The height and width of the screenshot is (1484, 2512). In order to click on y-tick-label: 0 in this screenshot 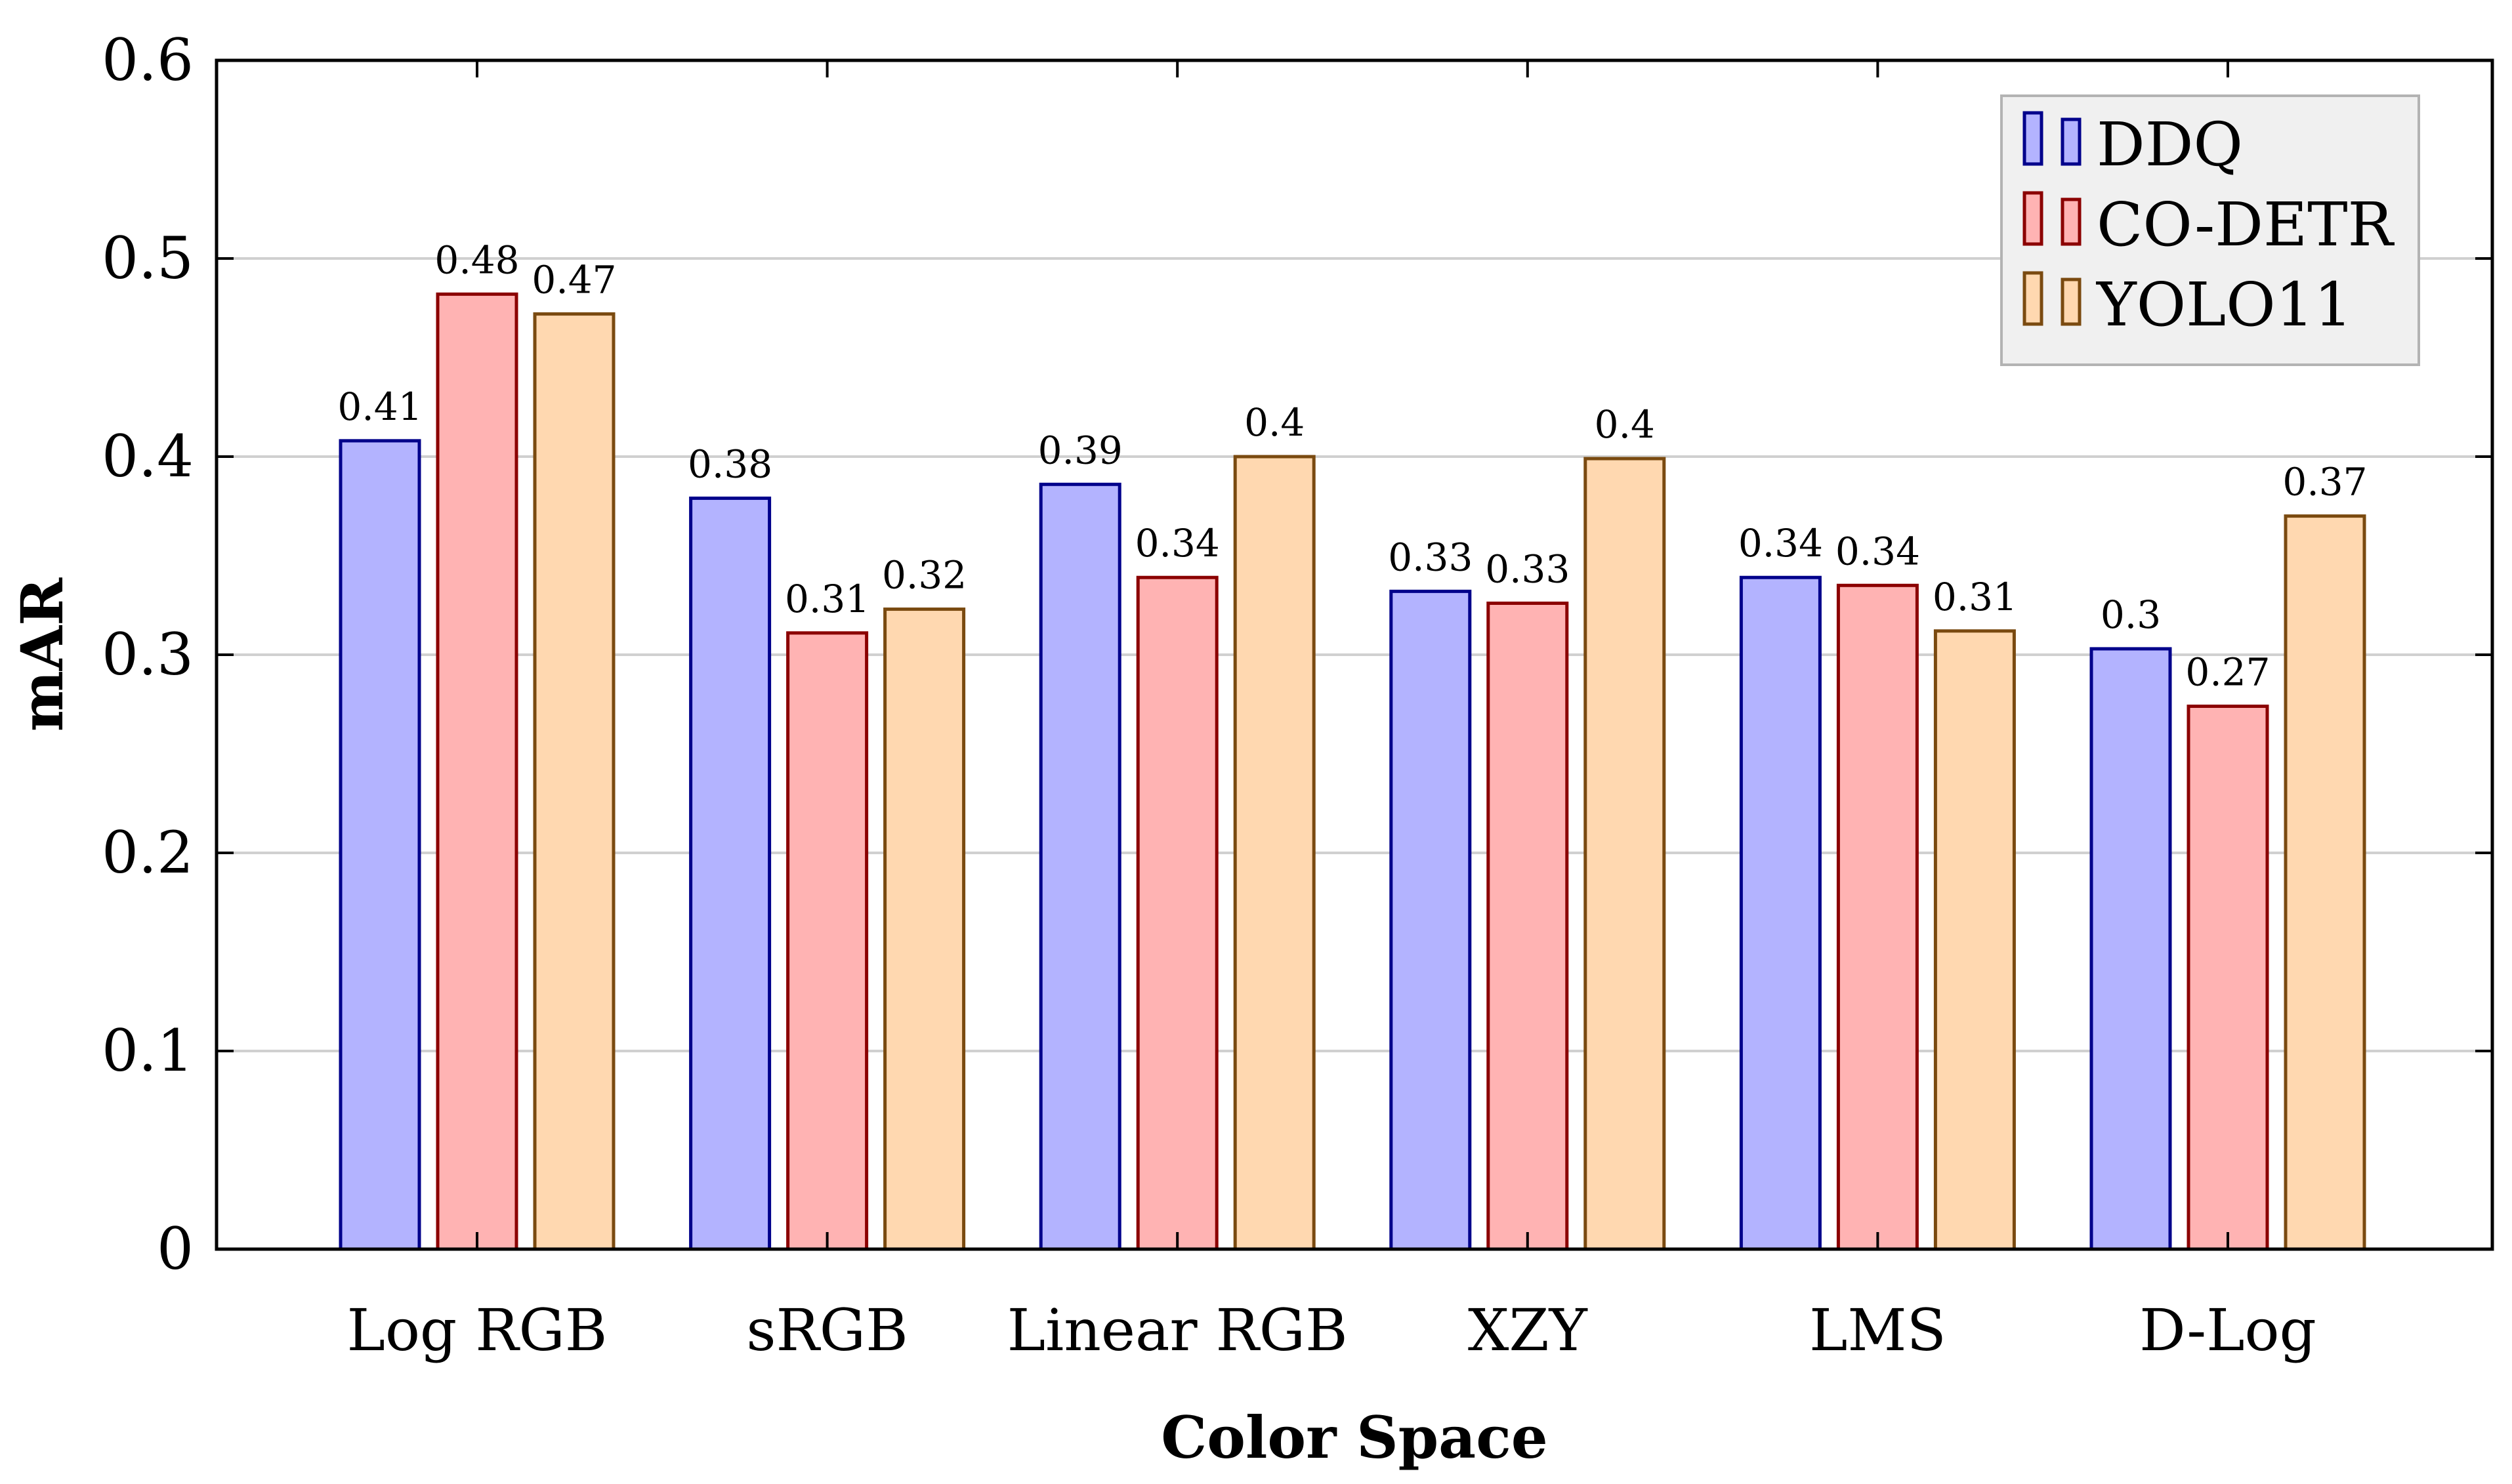, I will do `click(175, 1249)`.